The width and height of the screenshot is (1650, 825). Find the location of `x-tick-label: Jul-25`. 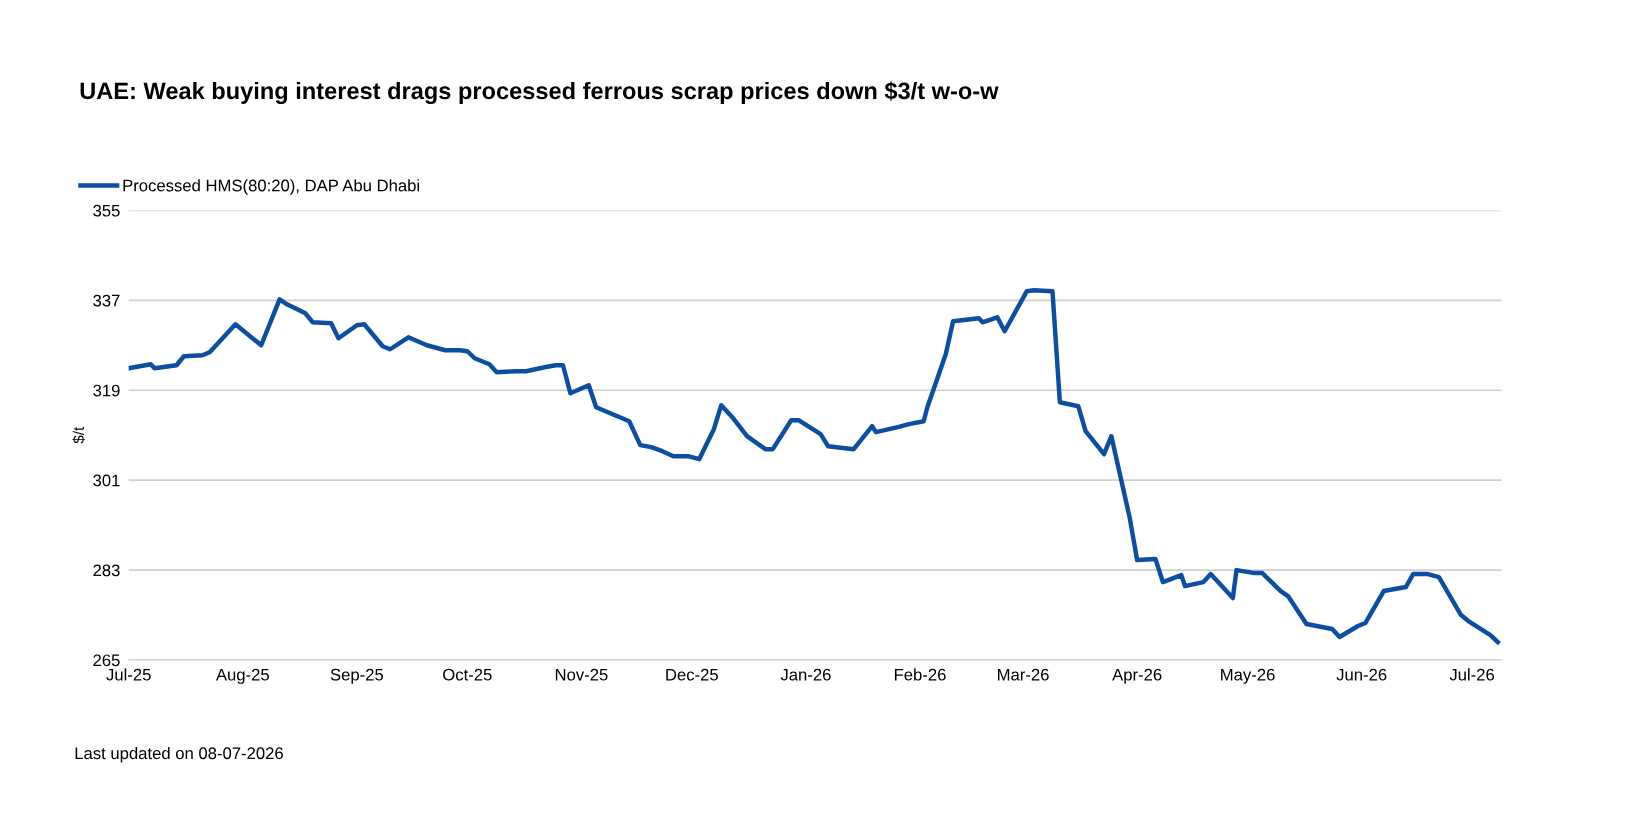

x-tick-label: Jul-25 is located at coordinates (128, 674).